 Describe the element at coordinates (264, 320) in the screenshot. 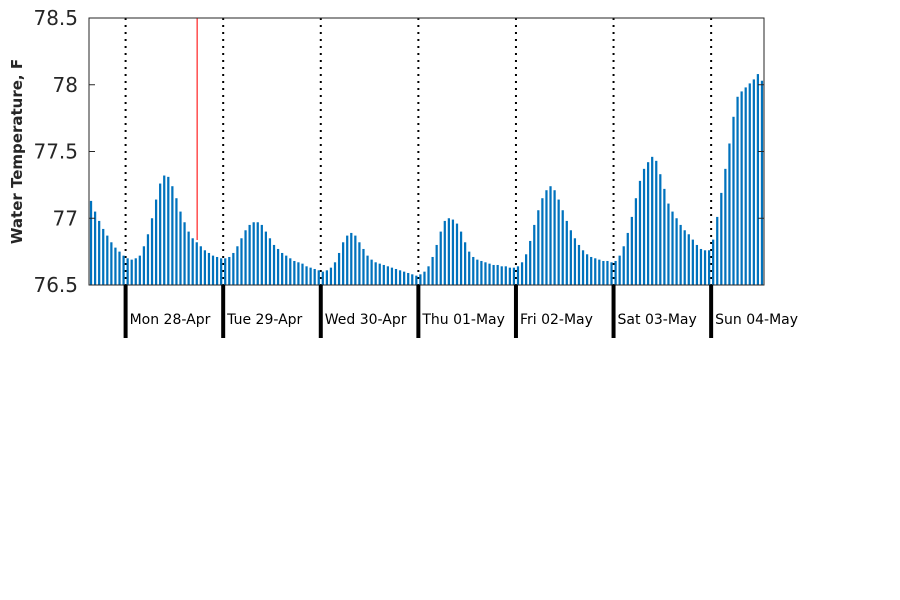

I see `day-label: Tue 29-Apr` at that location.